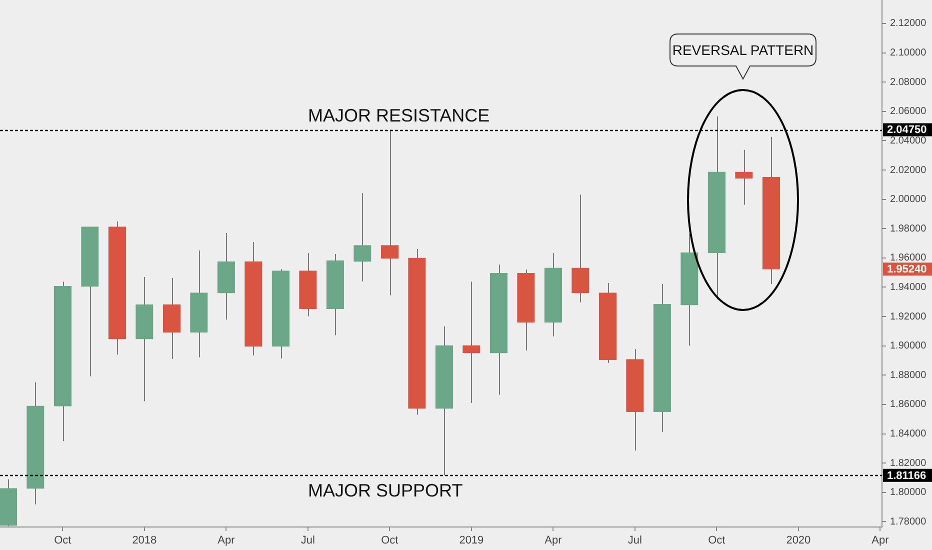 This screenshot has height=550, width=932. What do you see at coordinates (798, 540) in the screenshot?
I see `x-tick-label: 2020` at bounding box center [798, 540].